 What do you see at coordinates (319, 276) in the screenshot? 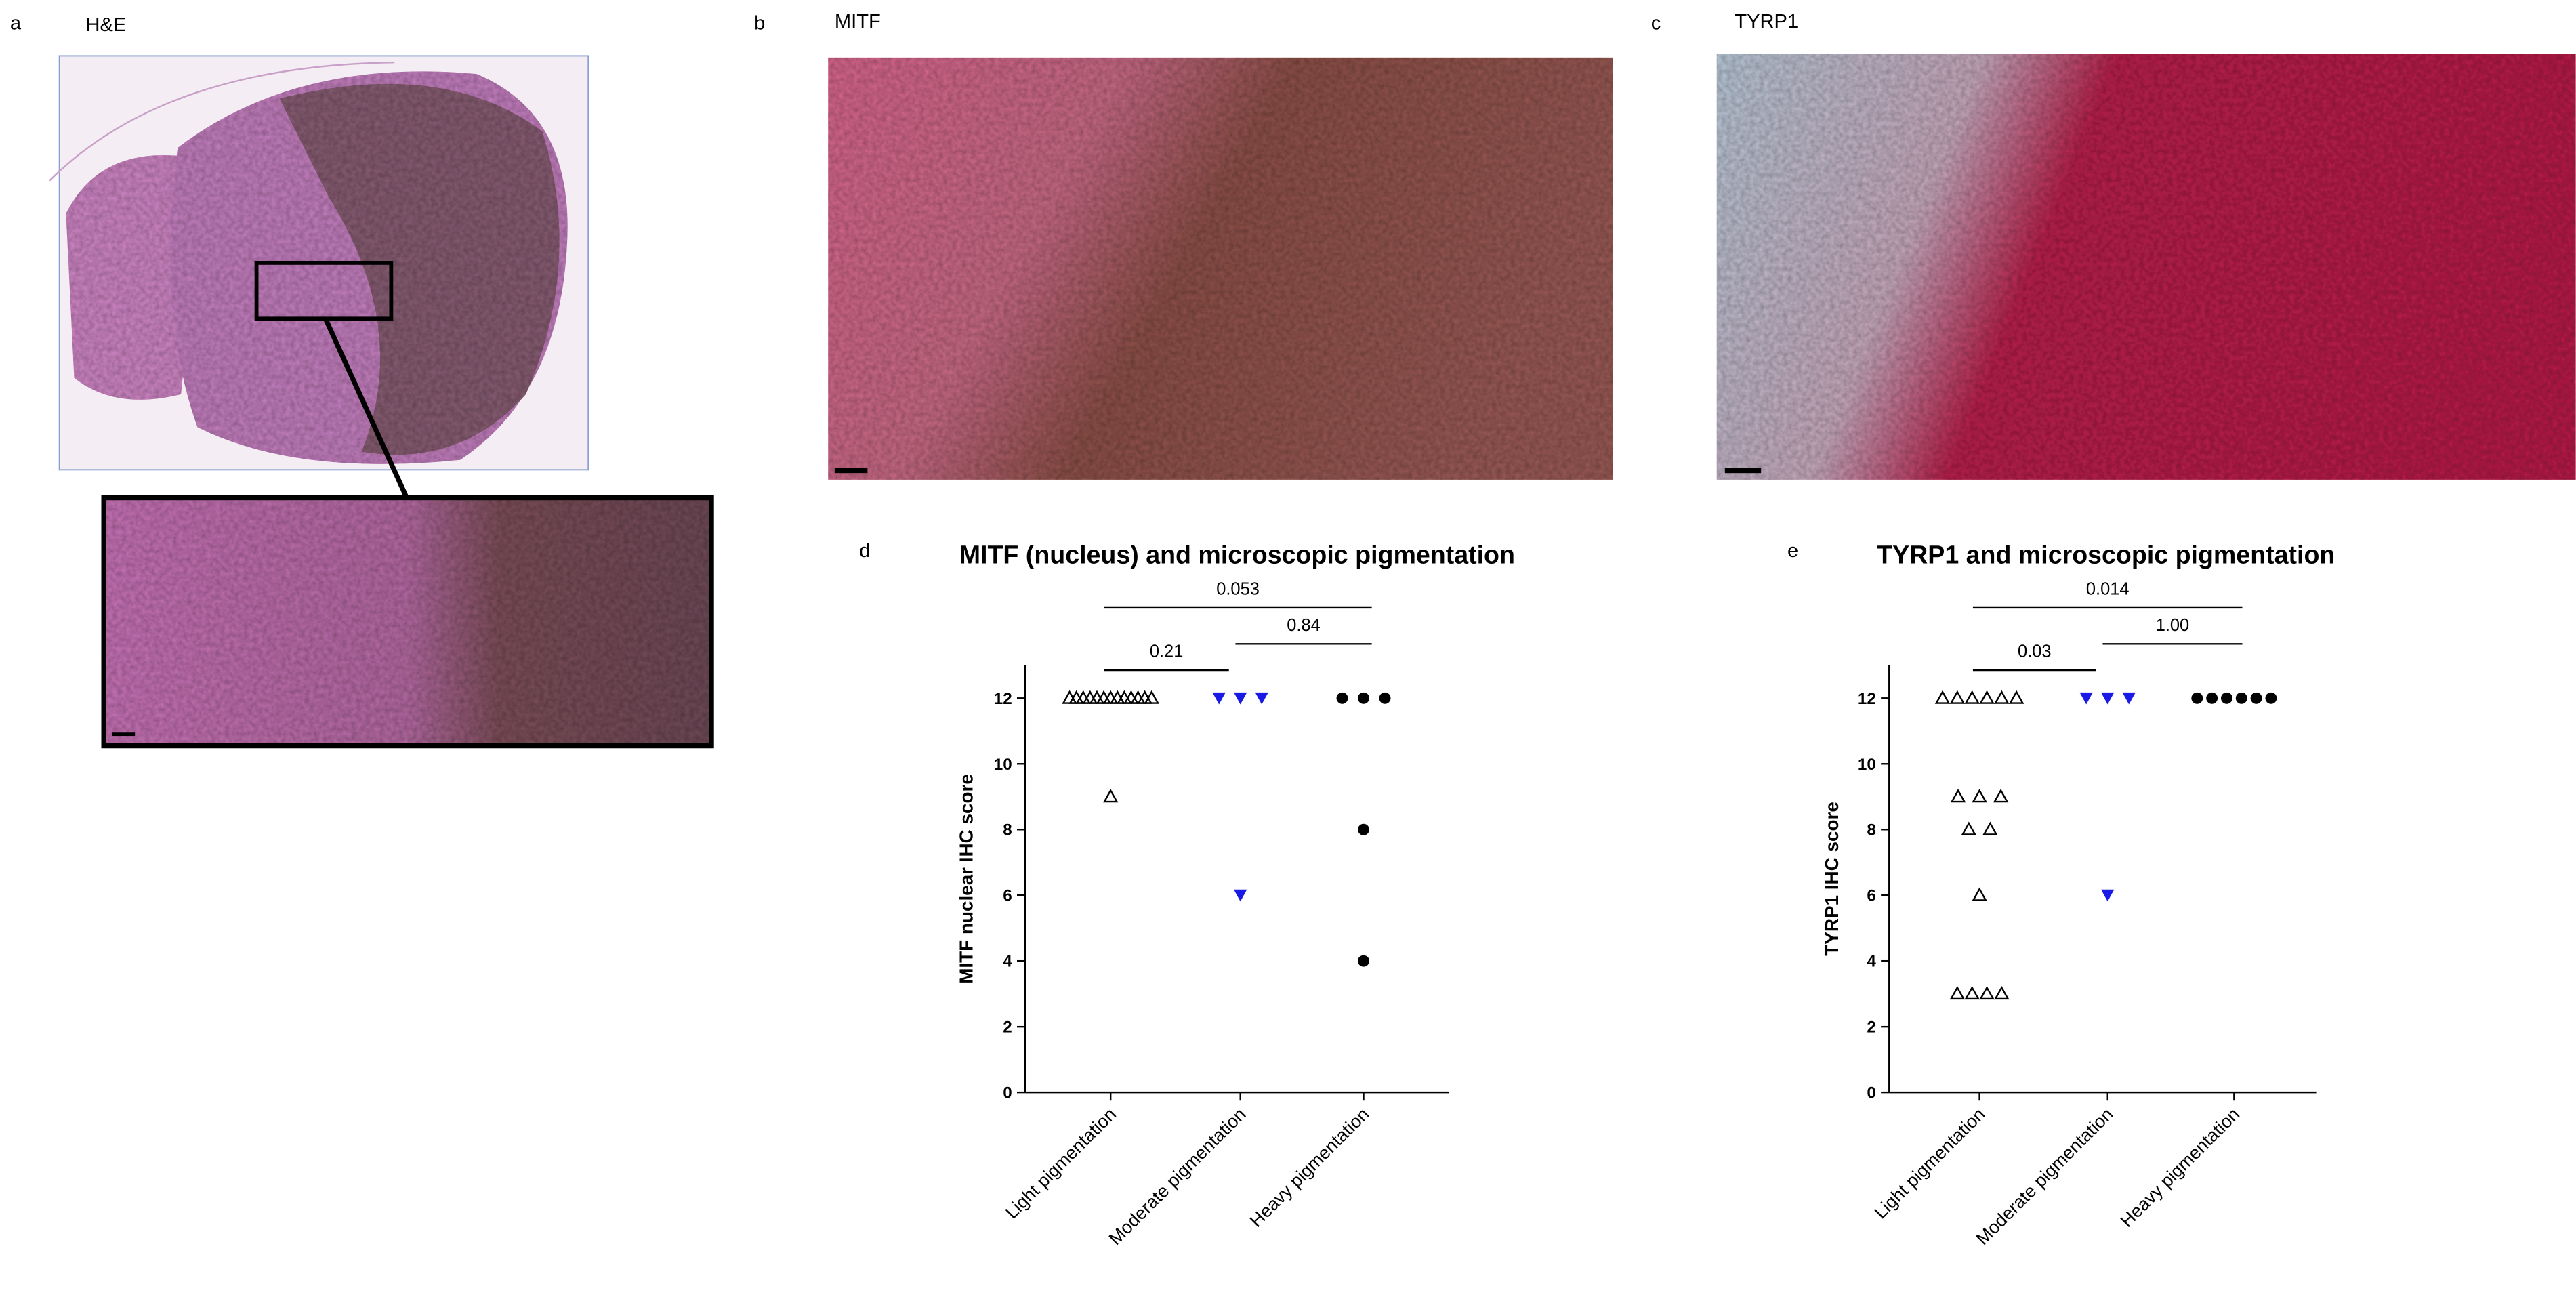
I see `he-image` at bounding box center [319, 276].